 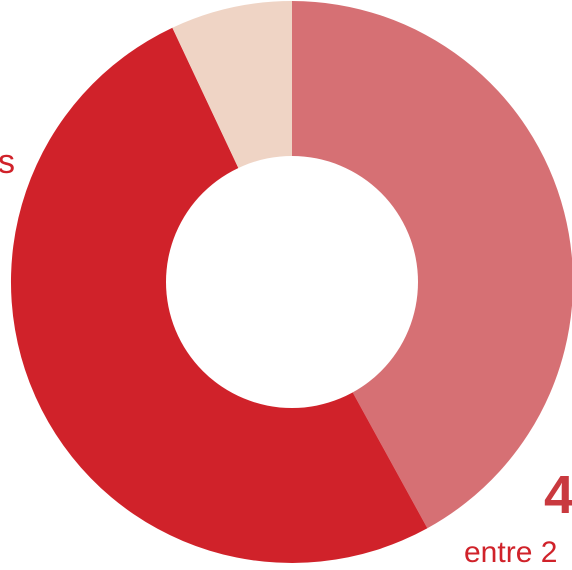 What do you see at coordinates (510, 552) in the screenshot?
I see `slice-sub-label: entre 2` at bounding box center [510, 552].